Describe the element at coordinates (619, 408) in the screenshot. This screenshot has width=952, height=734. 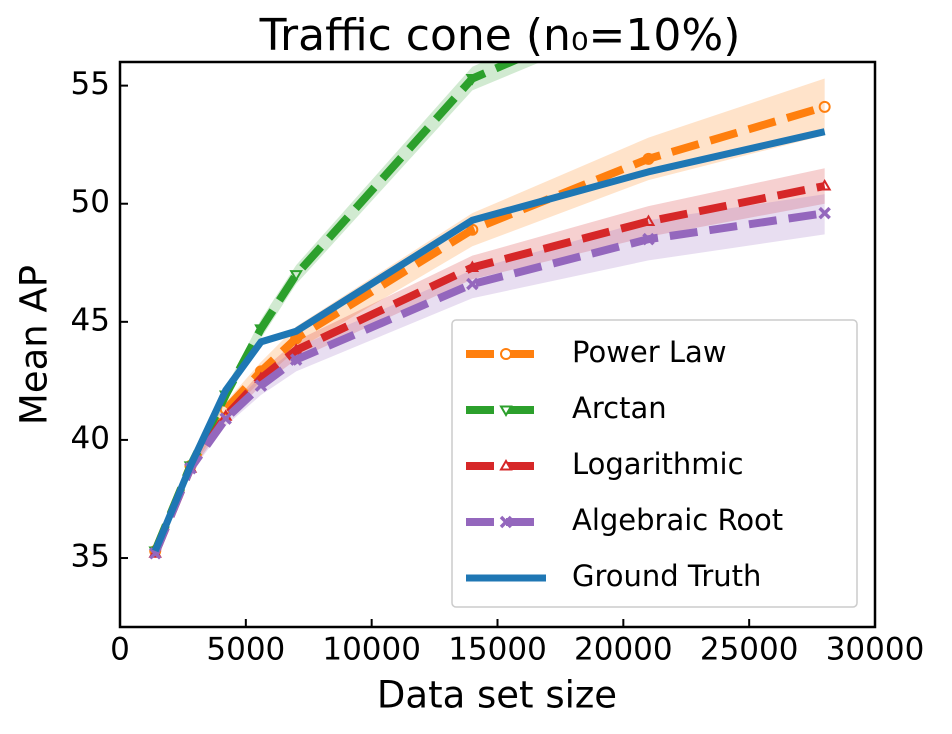
I see `legend-label: Arctan` at that location.